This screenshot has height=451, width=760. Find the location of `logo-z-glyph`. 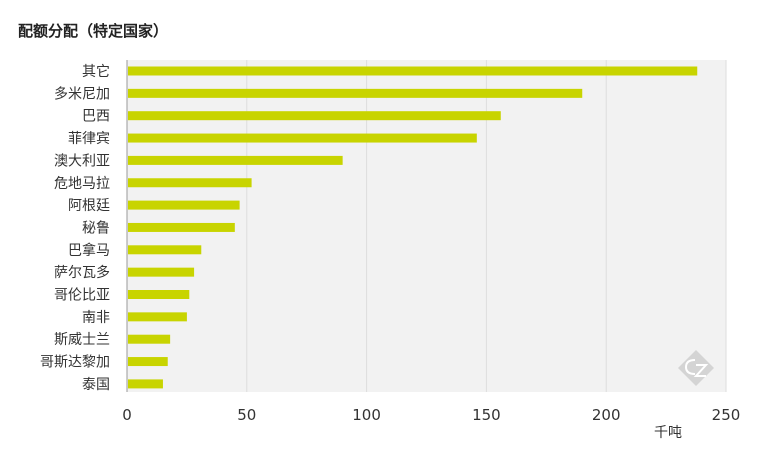

logo-z-glyph is located at coordinates (701, 370).